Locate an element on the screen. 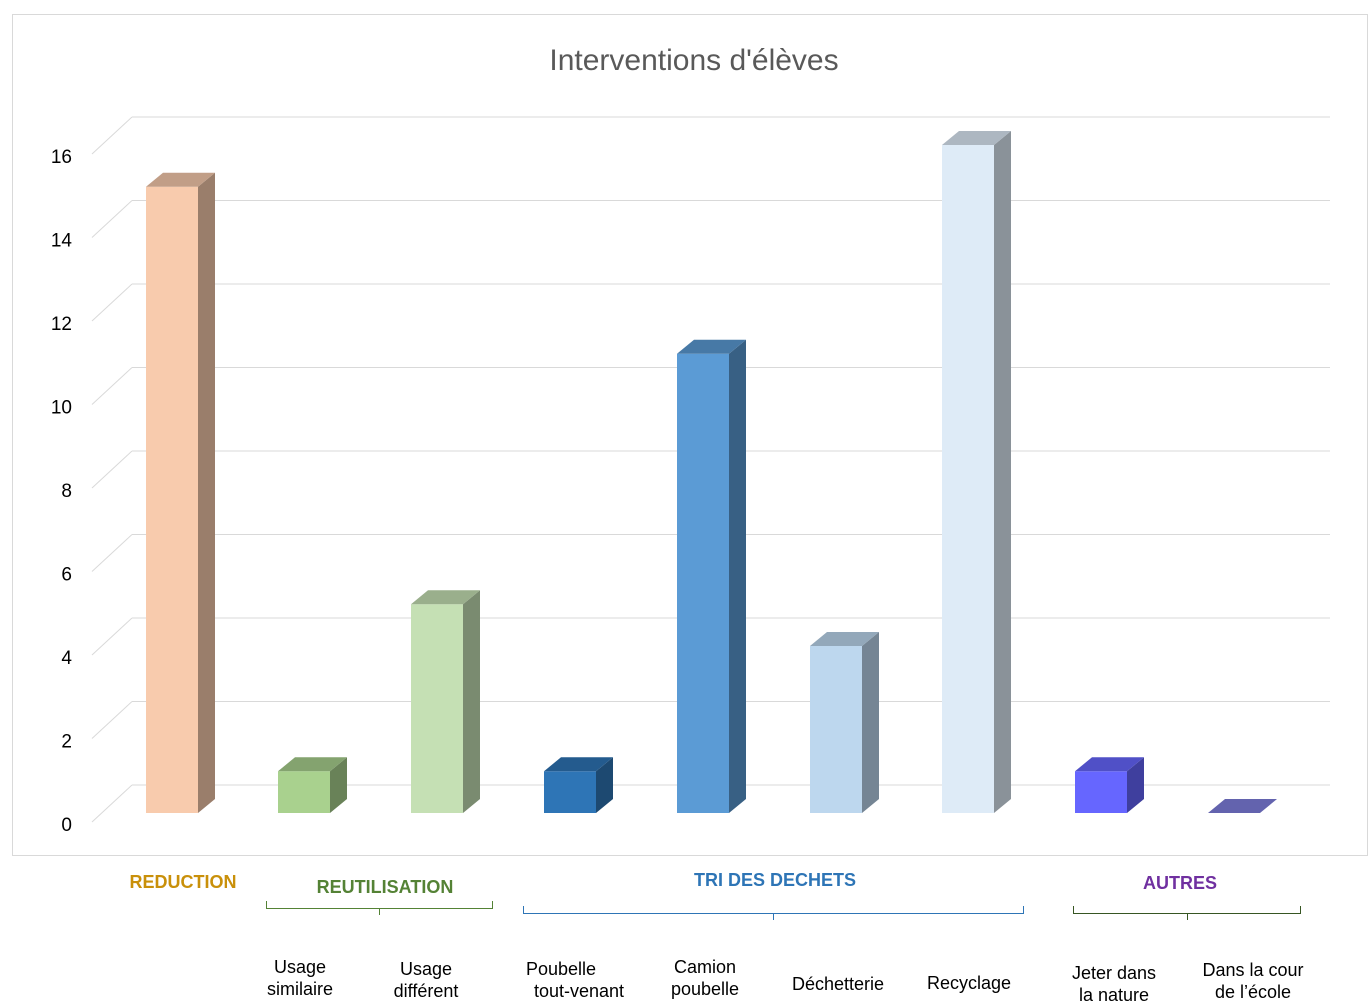  category-label-line: poubelle is located at coordinates (705, 989).